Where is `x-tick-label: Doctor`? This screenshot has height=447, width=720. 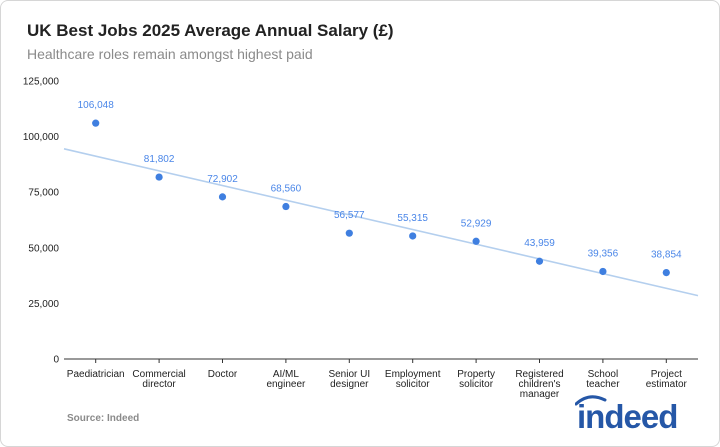 x-tick-label: Doctor is located at coordinates (223, 374).